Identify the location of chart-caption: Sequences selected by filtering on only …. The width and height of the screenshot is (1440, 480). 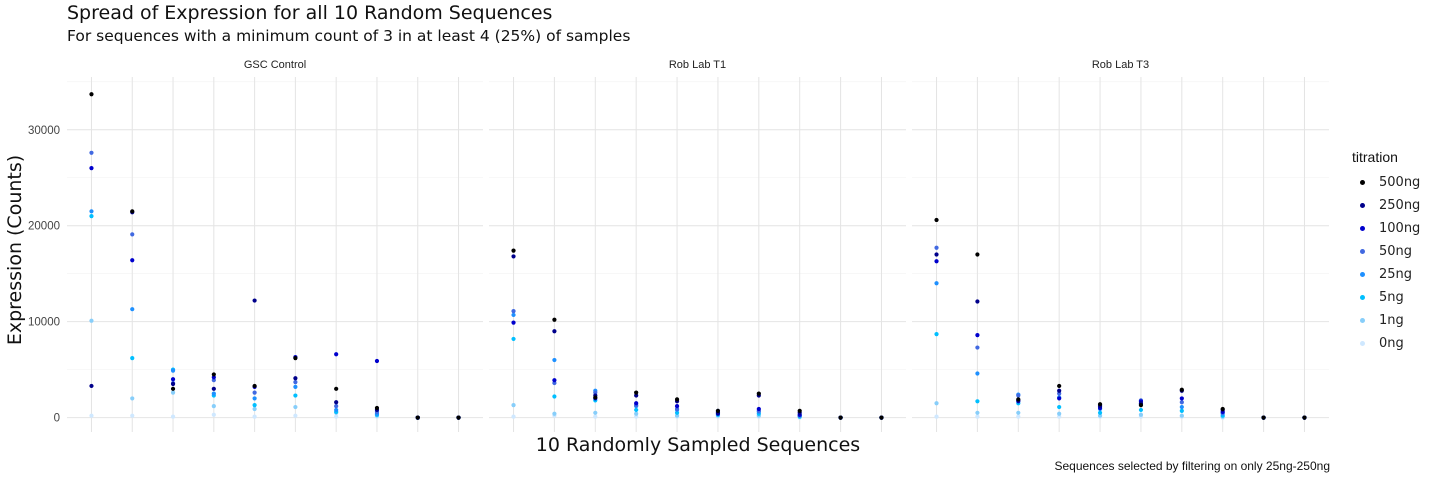
(1192, 466).